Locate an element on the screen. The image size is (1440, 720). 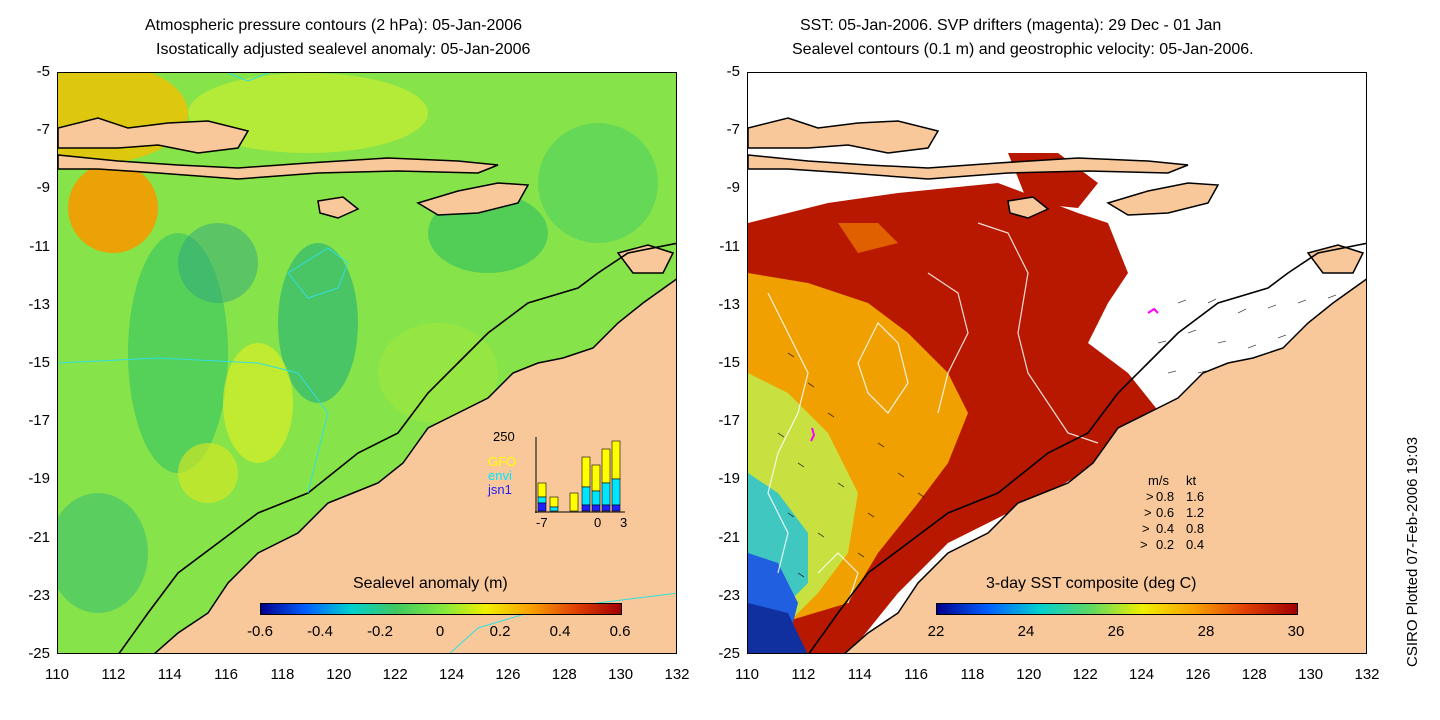
inset-legend-item: GFO is located at coordinates (502, 461).